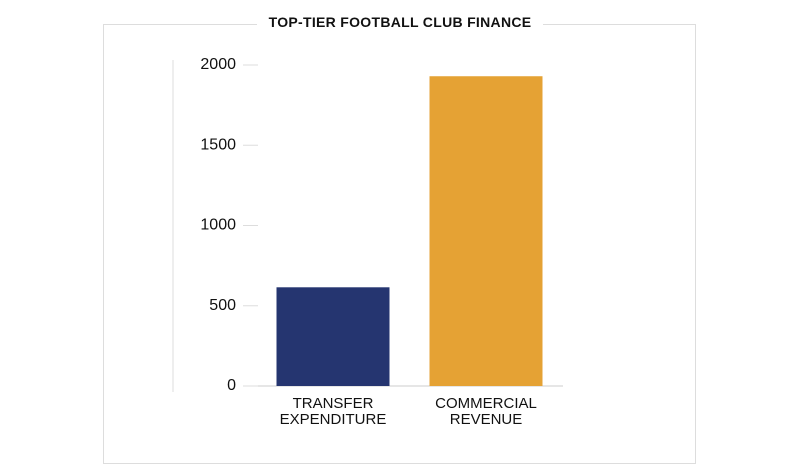 The image size is (800, 464). What do you see at coordinates (222, 305) in the screenshot?
I see `y-tick-label: 500` at bounding box center [222, 305].